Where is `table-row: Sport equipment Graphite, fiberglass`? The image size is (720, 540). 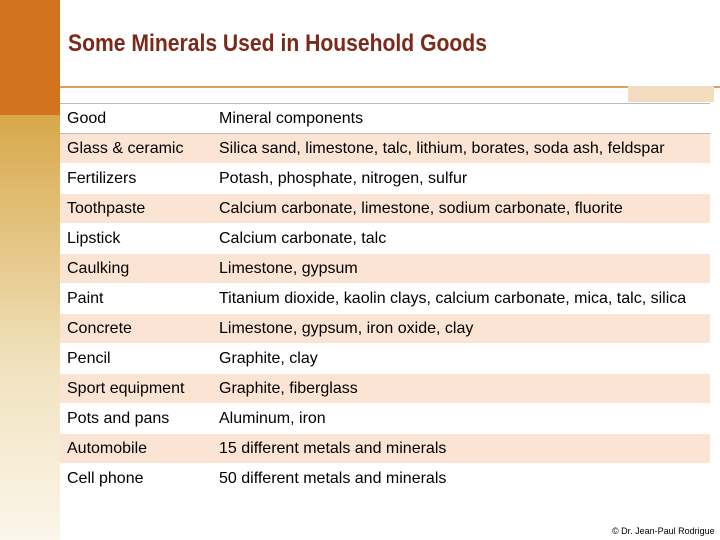
table-row: Sport equipment Graphite, fiberglass is located at coordinates (385, 388).